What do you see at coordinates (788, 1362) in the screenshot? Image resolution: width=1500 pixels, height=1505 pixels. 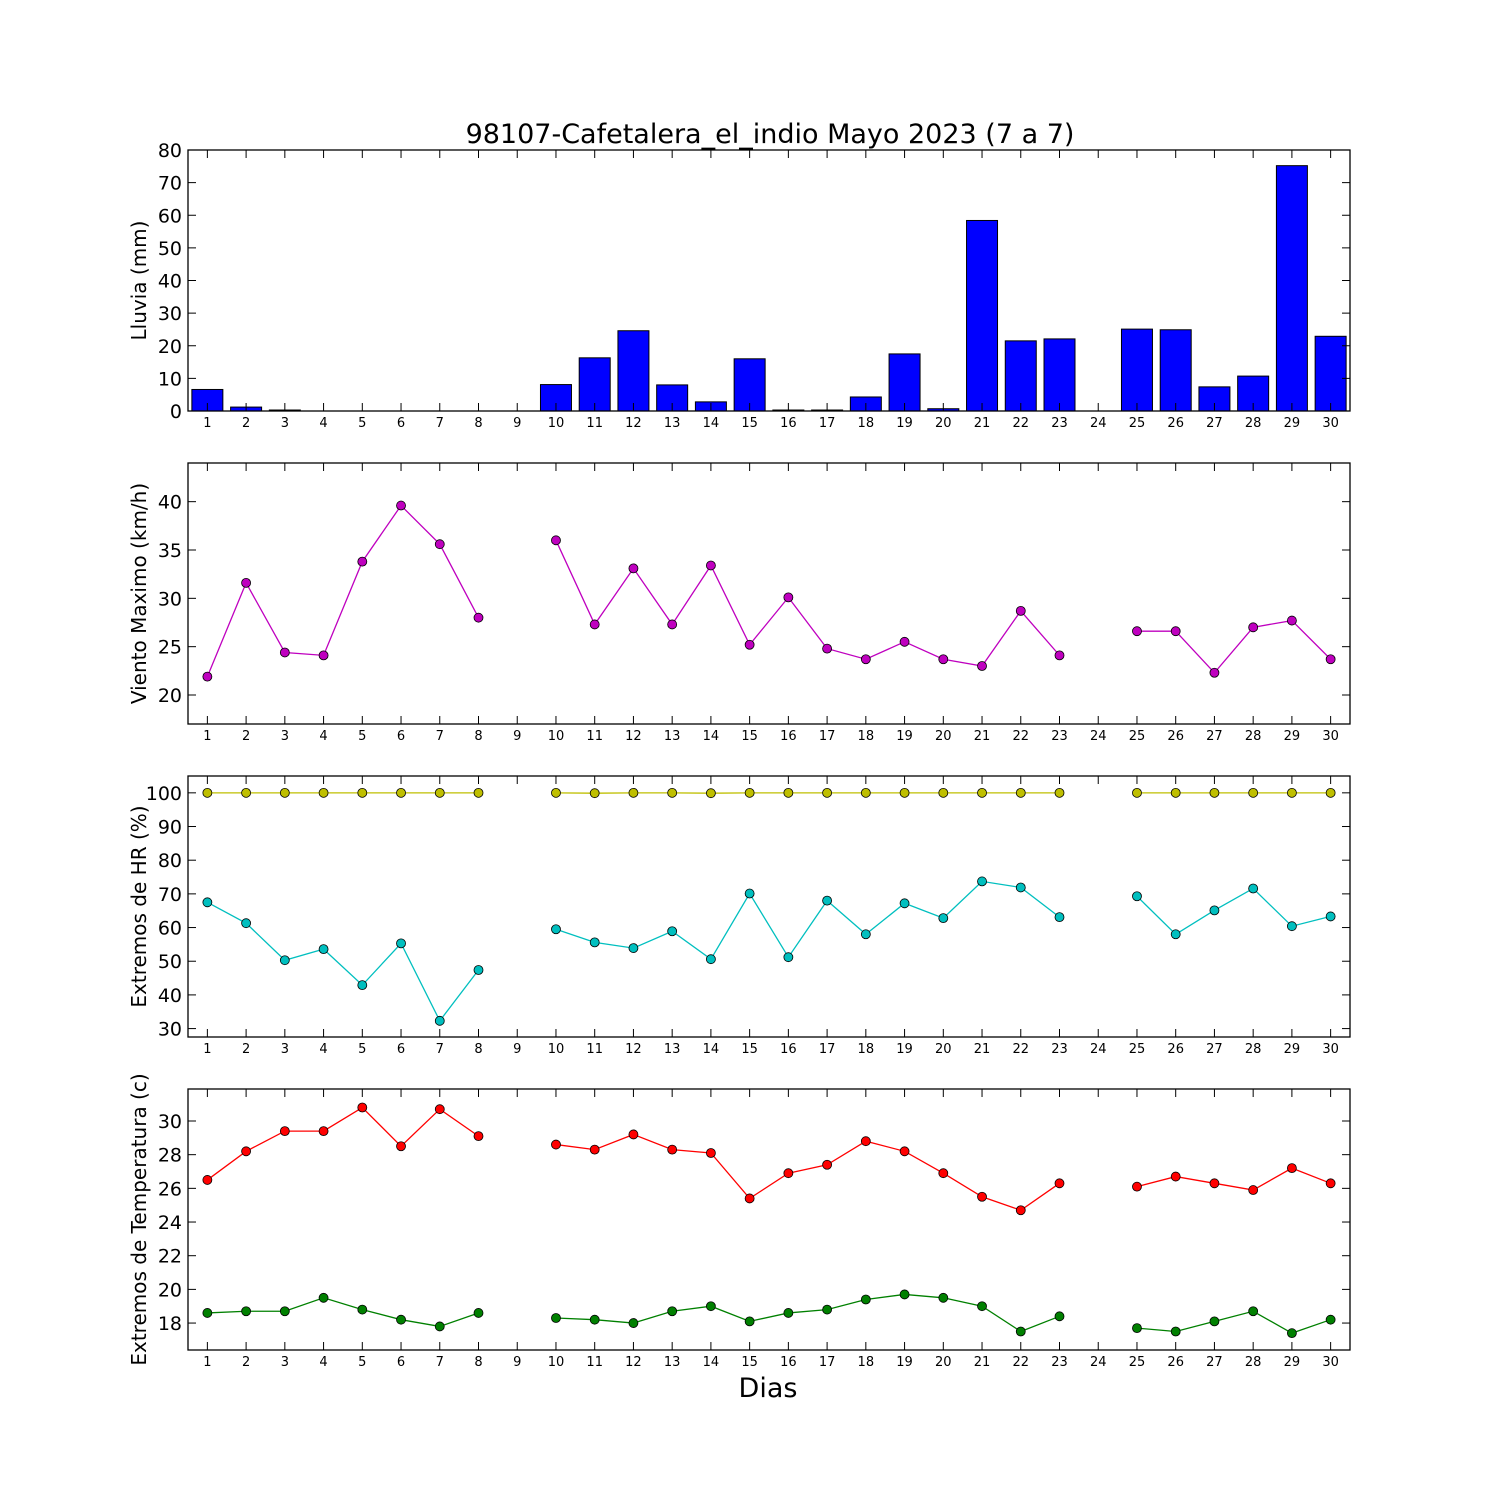 I see `temperature-xtick-label: 16` at bounding box center [788, 1362].